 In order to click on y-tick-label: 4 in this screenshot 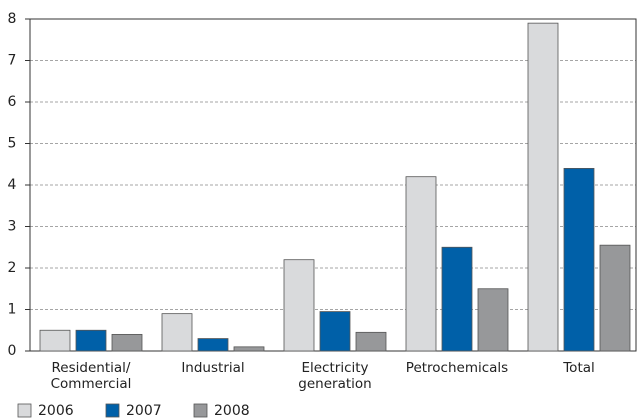, I will do `click(12, 185)`.